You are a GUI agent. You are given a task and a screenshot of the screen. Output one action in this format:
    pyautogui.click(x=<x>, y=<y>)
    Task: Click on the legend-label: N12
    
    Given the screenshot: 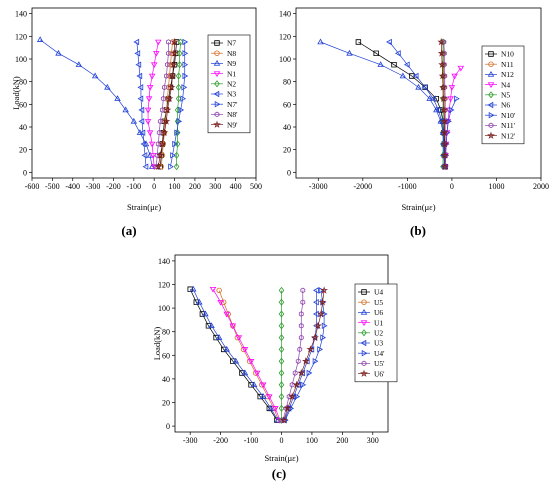 What is the action you would take?
    pyautogui.click(x=507, y=74)
    